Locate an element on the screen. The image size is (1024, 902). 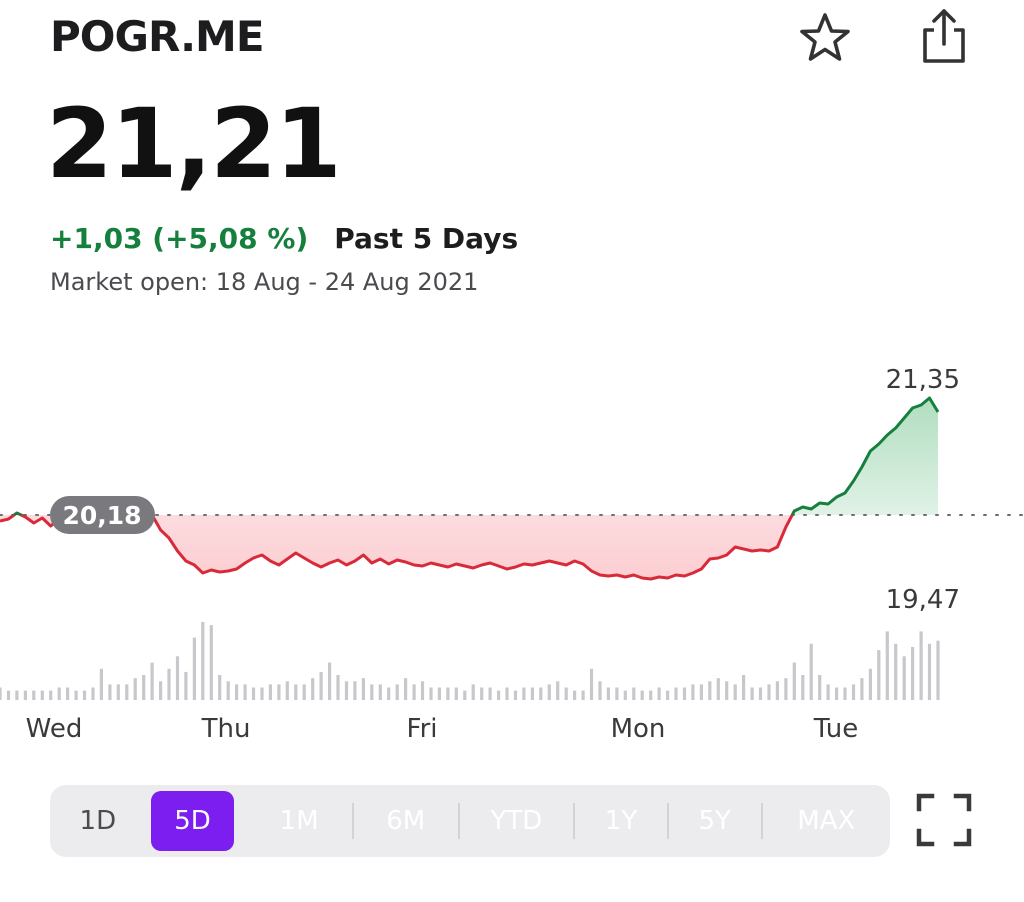
change-row: +1,03 (+5,08 %) Past 5 Days is located at coordinates (284, 238).